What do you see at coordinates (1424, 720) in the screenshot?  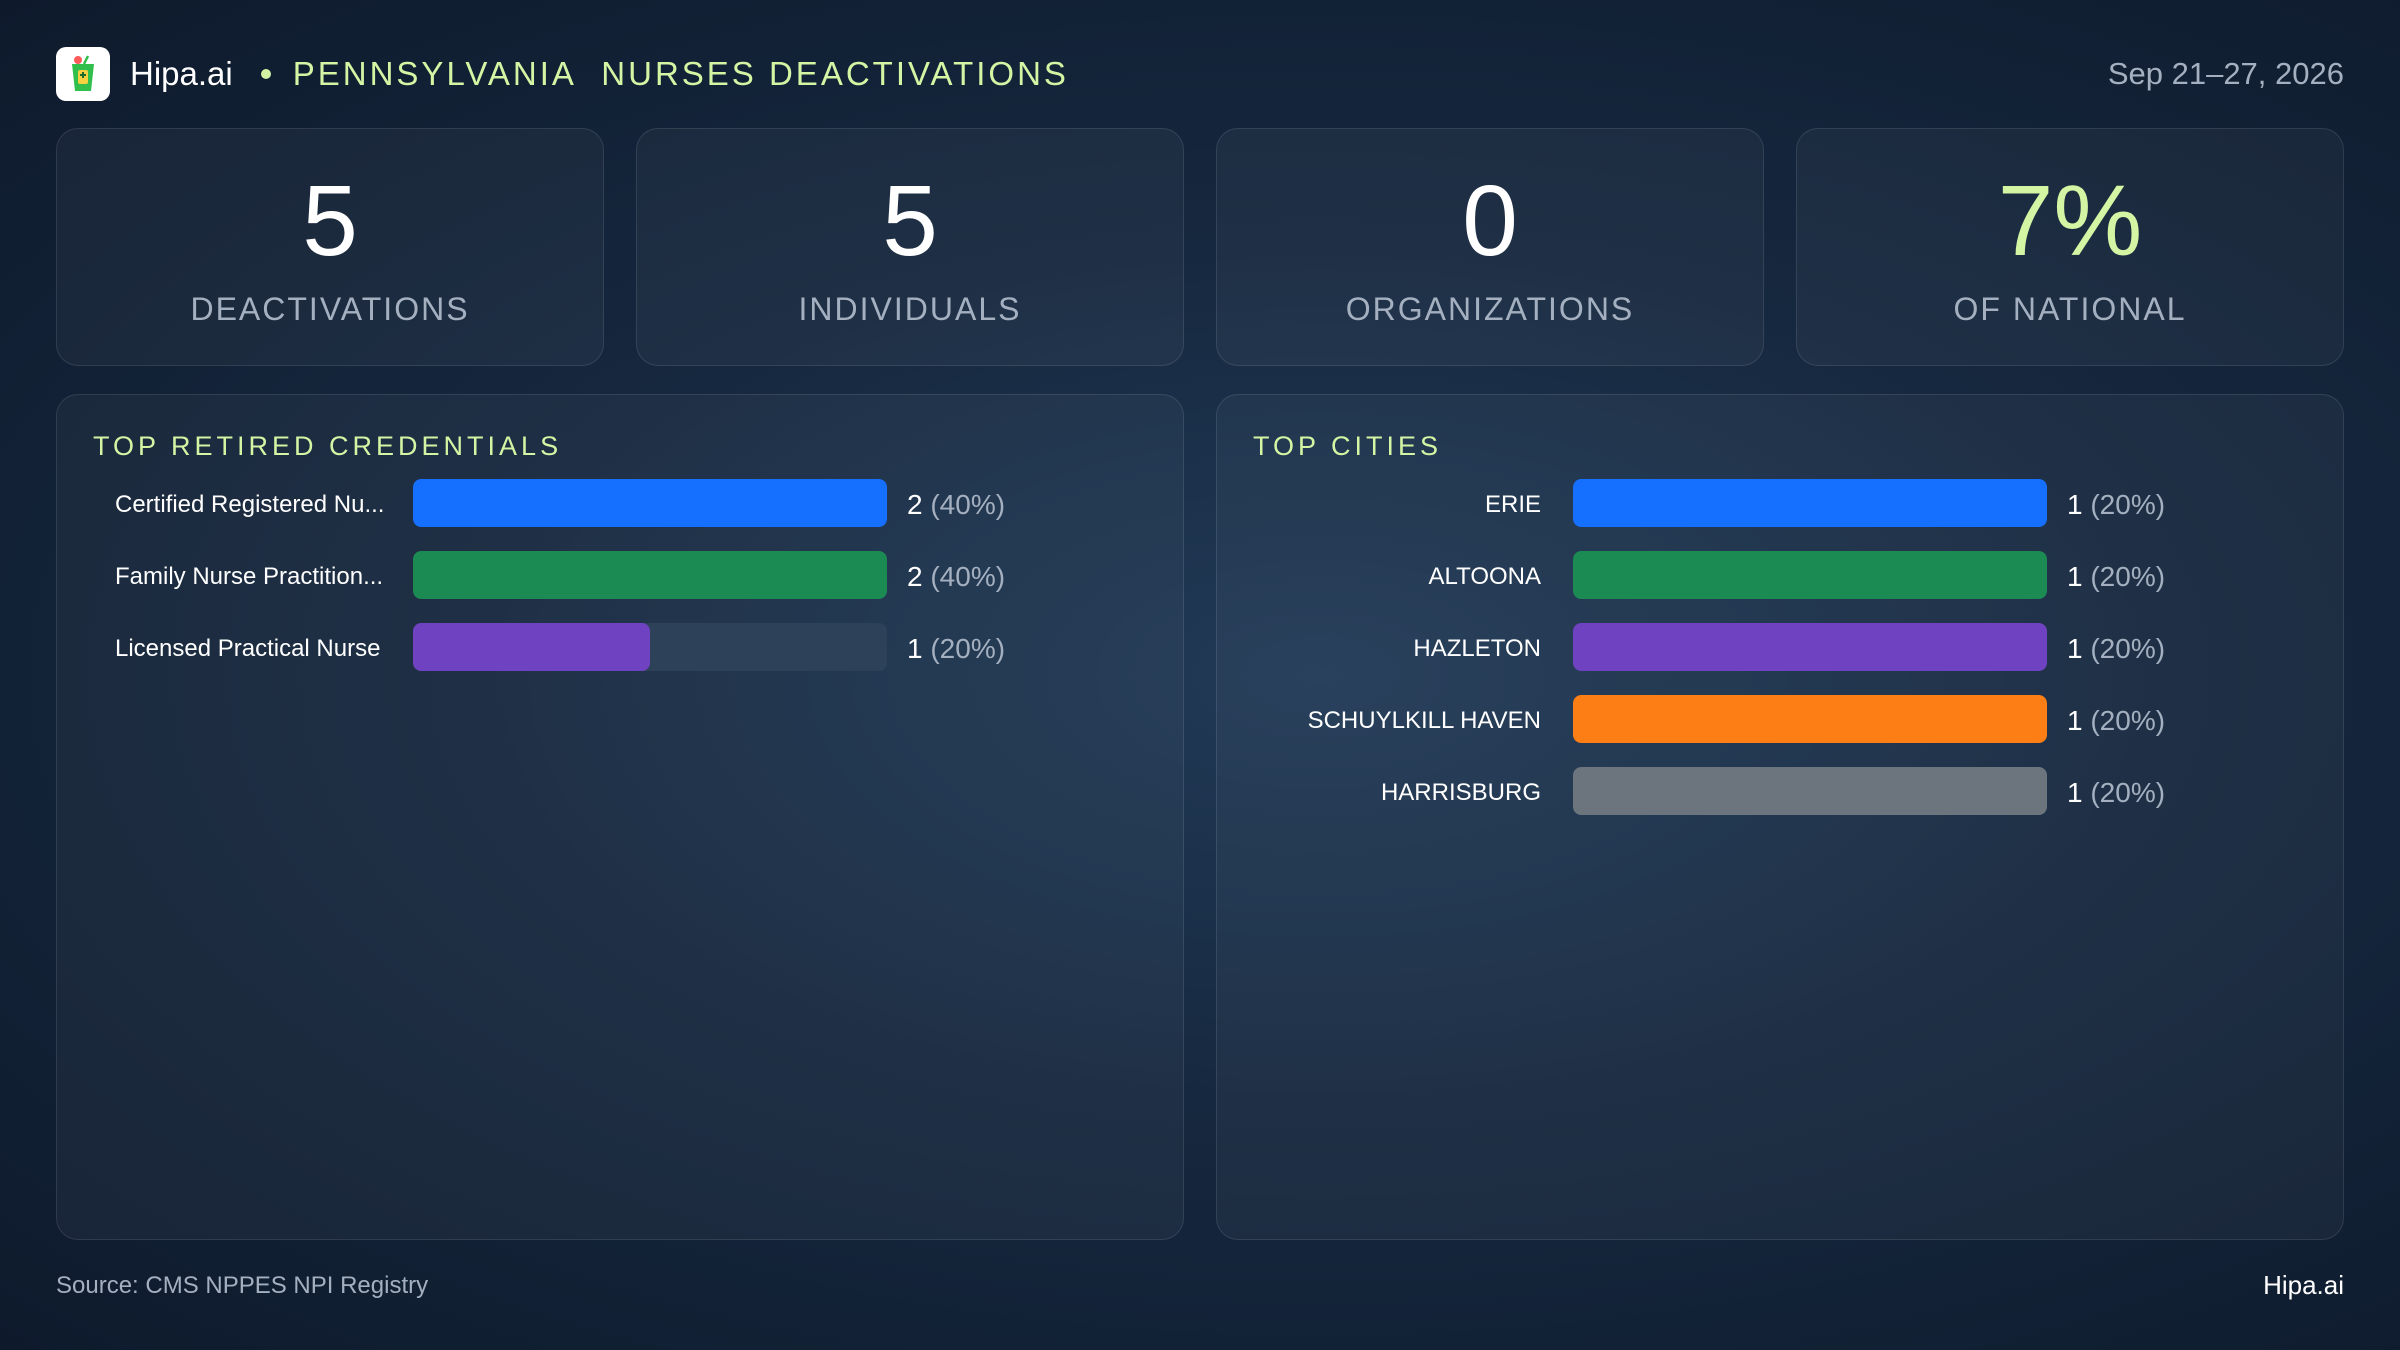 I see `bar-label: SCHUYLKILL HAVEN` at bounding box center [1424, 720].